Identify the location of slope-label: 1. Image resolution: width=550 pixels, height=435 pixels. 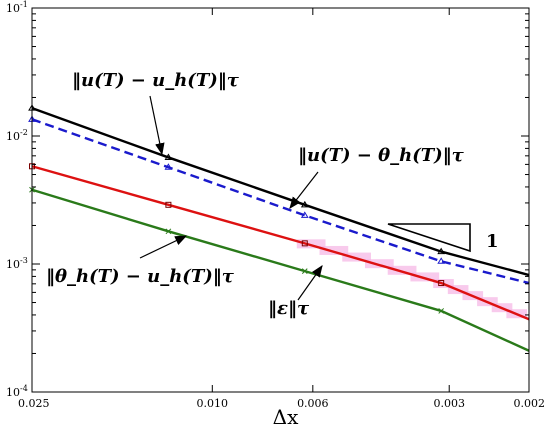
(492, 241).